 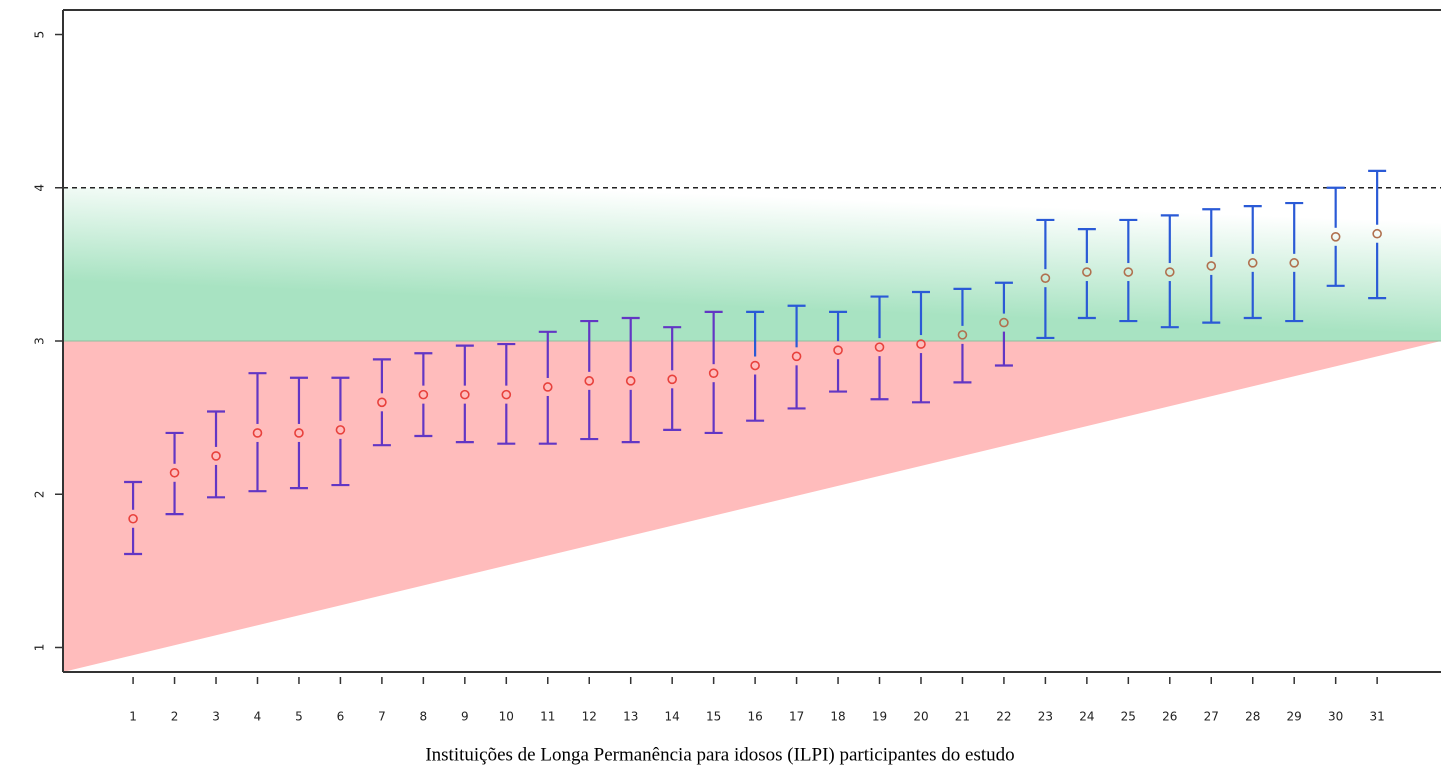 What do you see at coordinates (1128, 717) in the screenshot?
I see `x-tick-label: 25` at bounding box center [1128, 717].